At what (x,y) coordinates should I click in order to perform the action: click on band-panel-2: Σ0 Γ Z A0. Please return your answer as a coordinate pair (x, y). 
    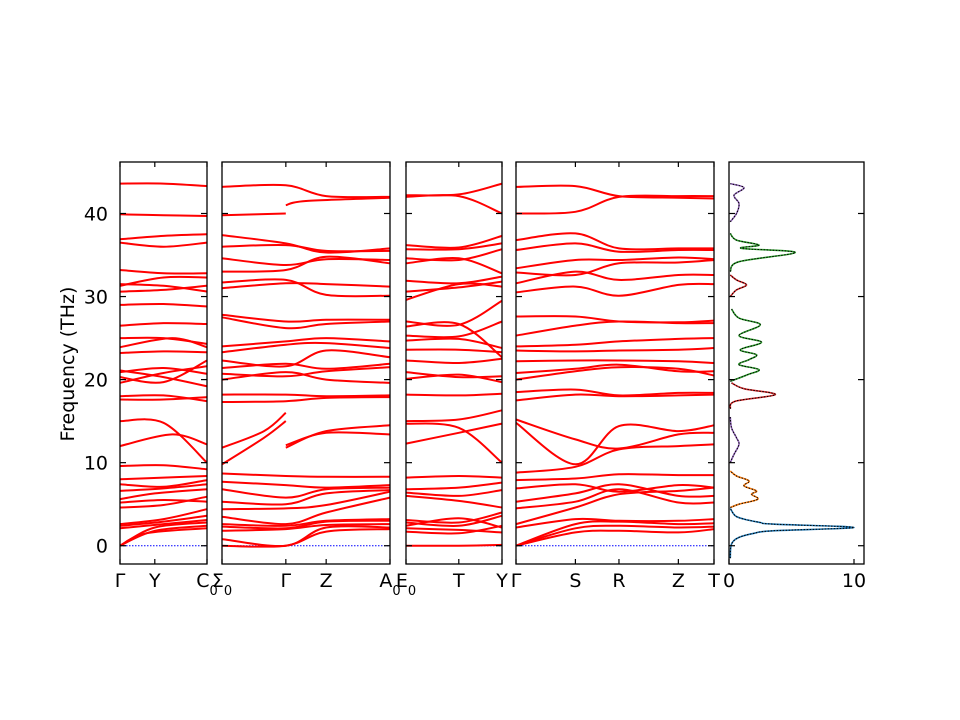
    Looking at the image, I should click on (306, 380).